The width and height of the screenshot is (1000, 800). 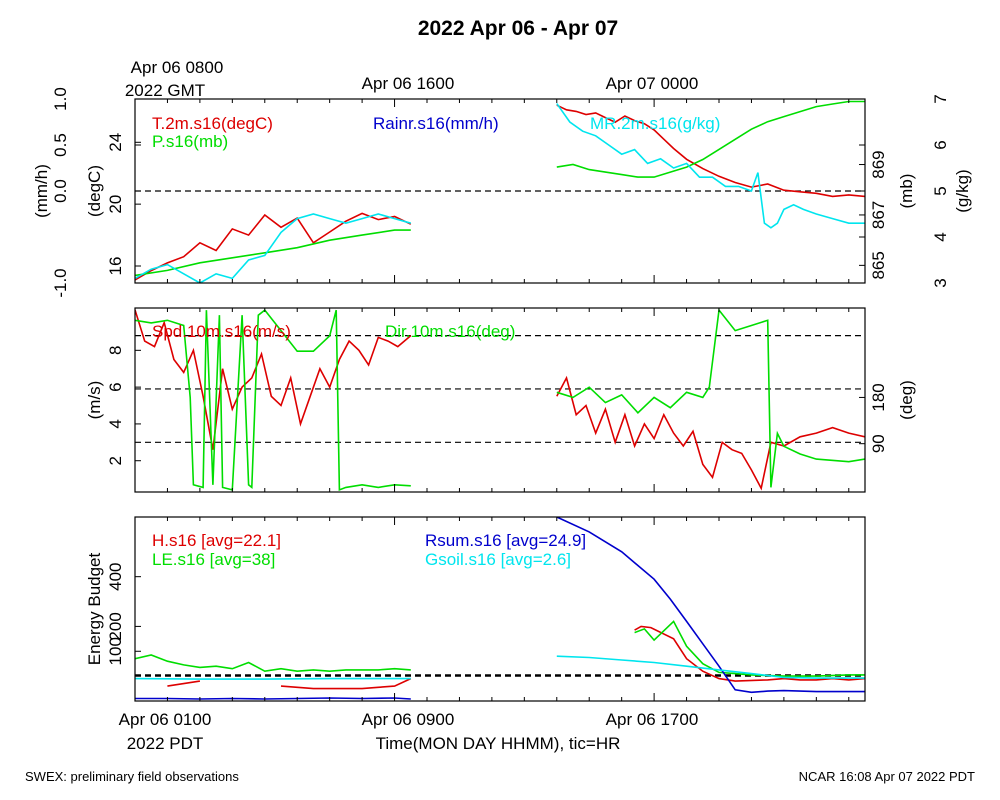 What do you see at coordinates (498, 559) in the screenshot?
I see `legend-entry: Gsoil.s16 [avg=2.6]` at bounding box center [498, 559].